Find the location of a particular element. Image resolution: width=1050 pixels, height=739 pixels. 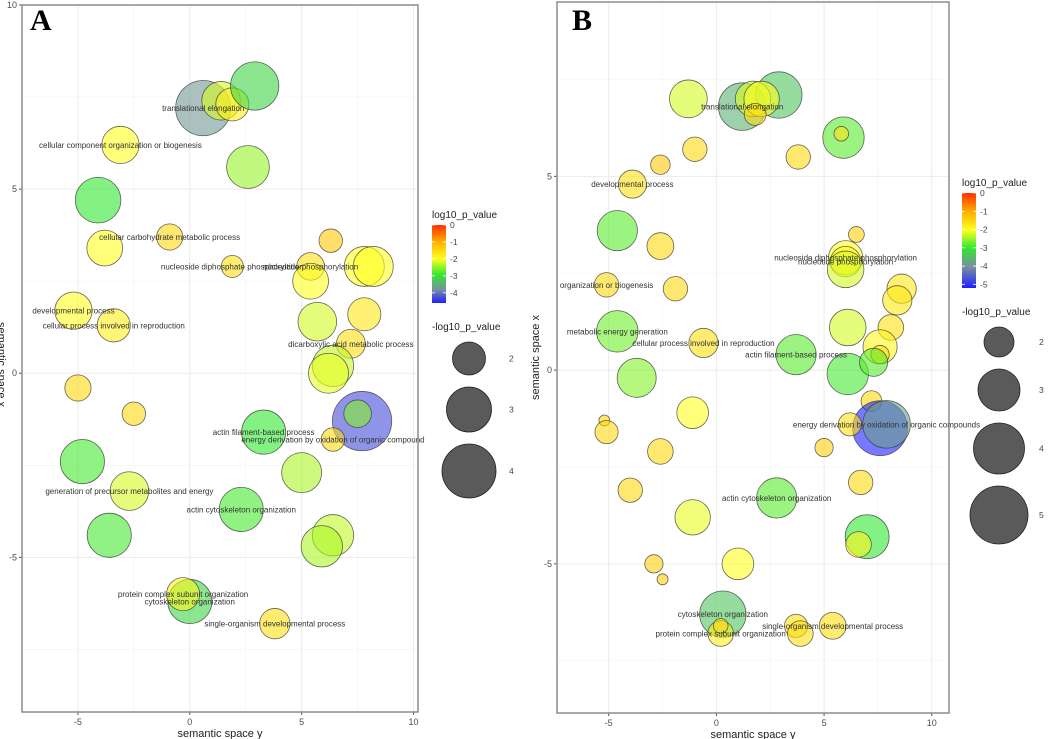

panel-letter: A is located at coordinates (41, 20).